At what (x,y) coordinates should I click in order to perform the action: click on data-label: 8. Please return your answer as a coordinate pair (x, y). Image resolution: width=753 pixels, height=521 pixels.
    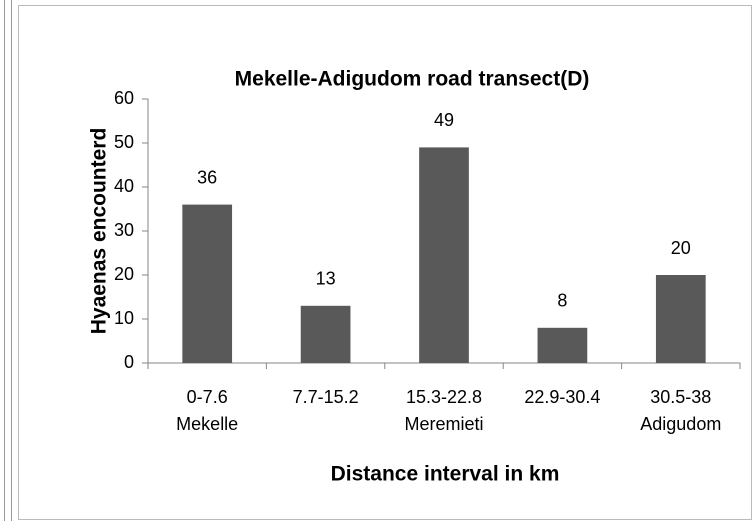
    Looking at the image, I should click on (562, 301).